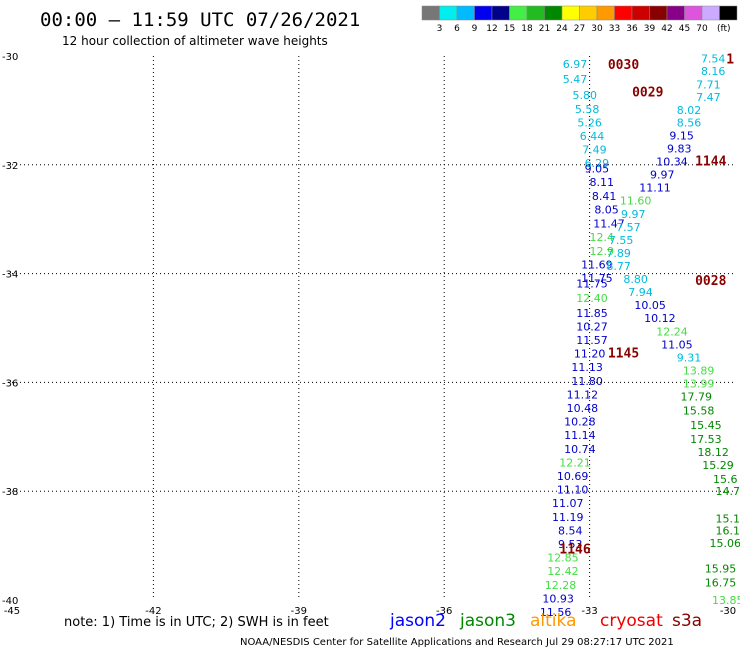 Image resolution: width=740 pixels, height=650 pixels. Describe the element at coordinates (679, 148) in the screenshot. I see `wave-height-value: 9.83` at that location.